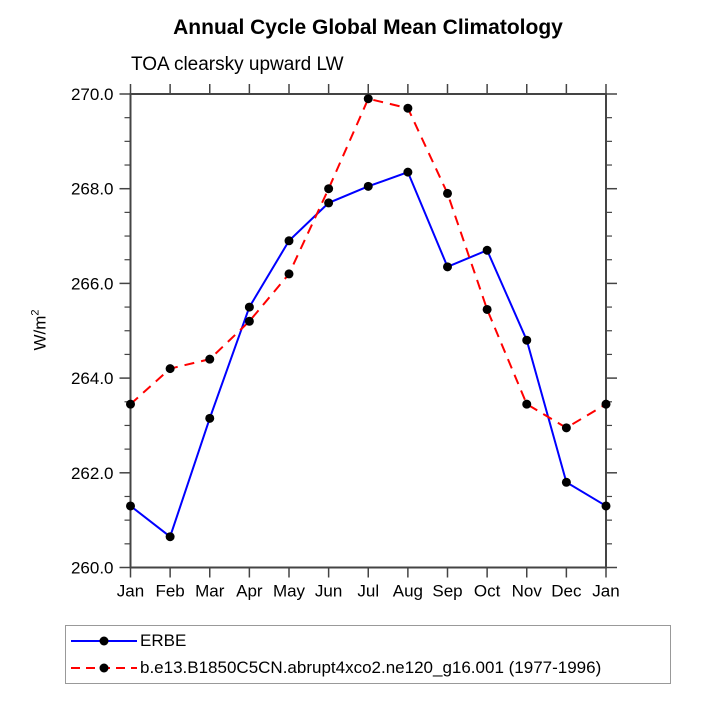 The image size is (706, 706). I want to click on chart-subtitle: TOA clearsky upward LW, so click(237, 64).